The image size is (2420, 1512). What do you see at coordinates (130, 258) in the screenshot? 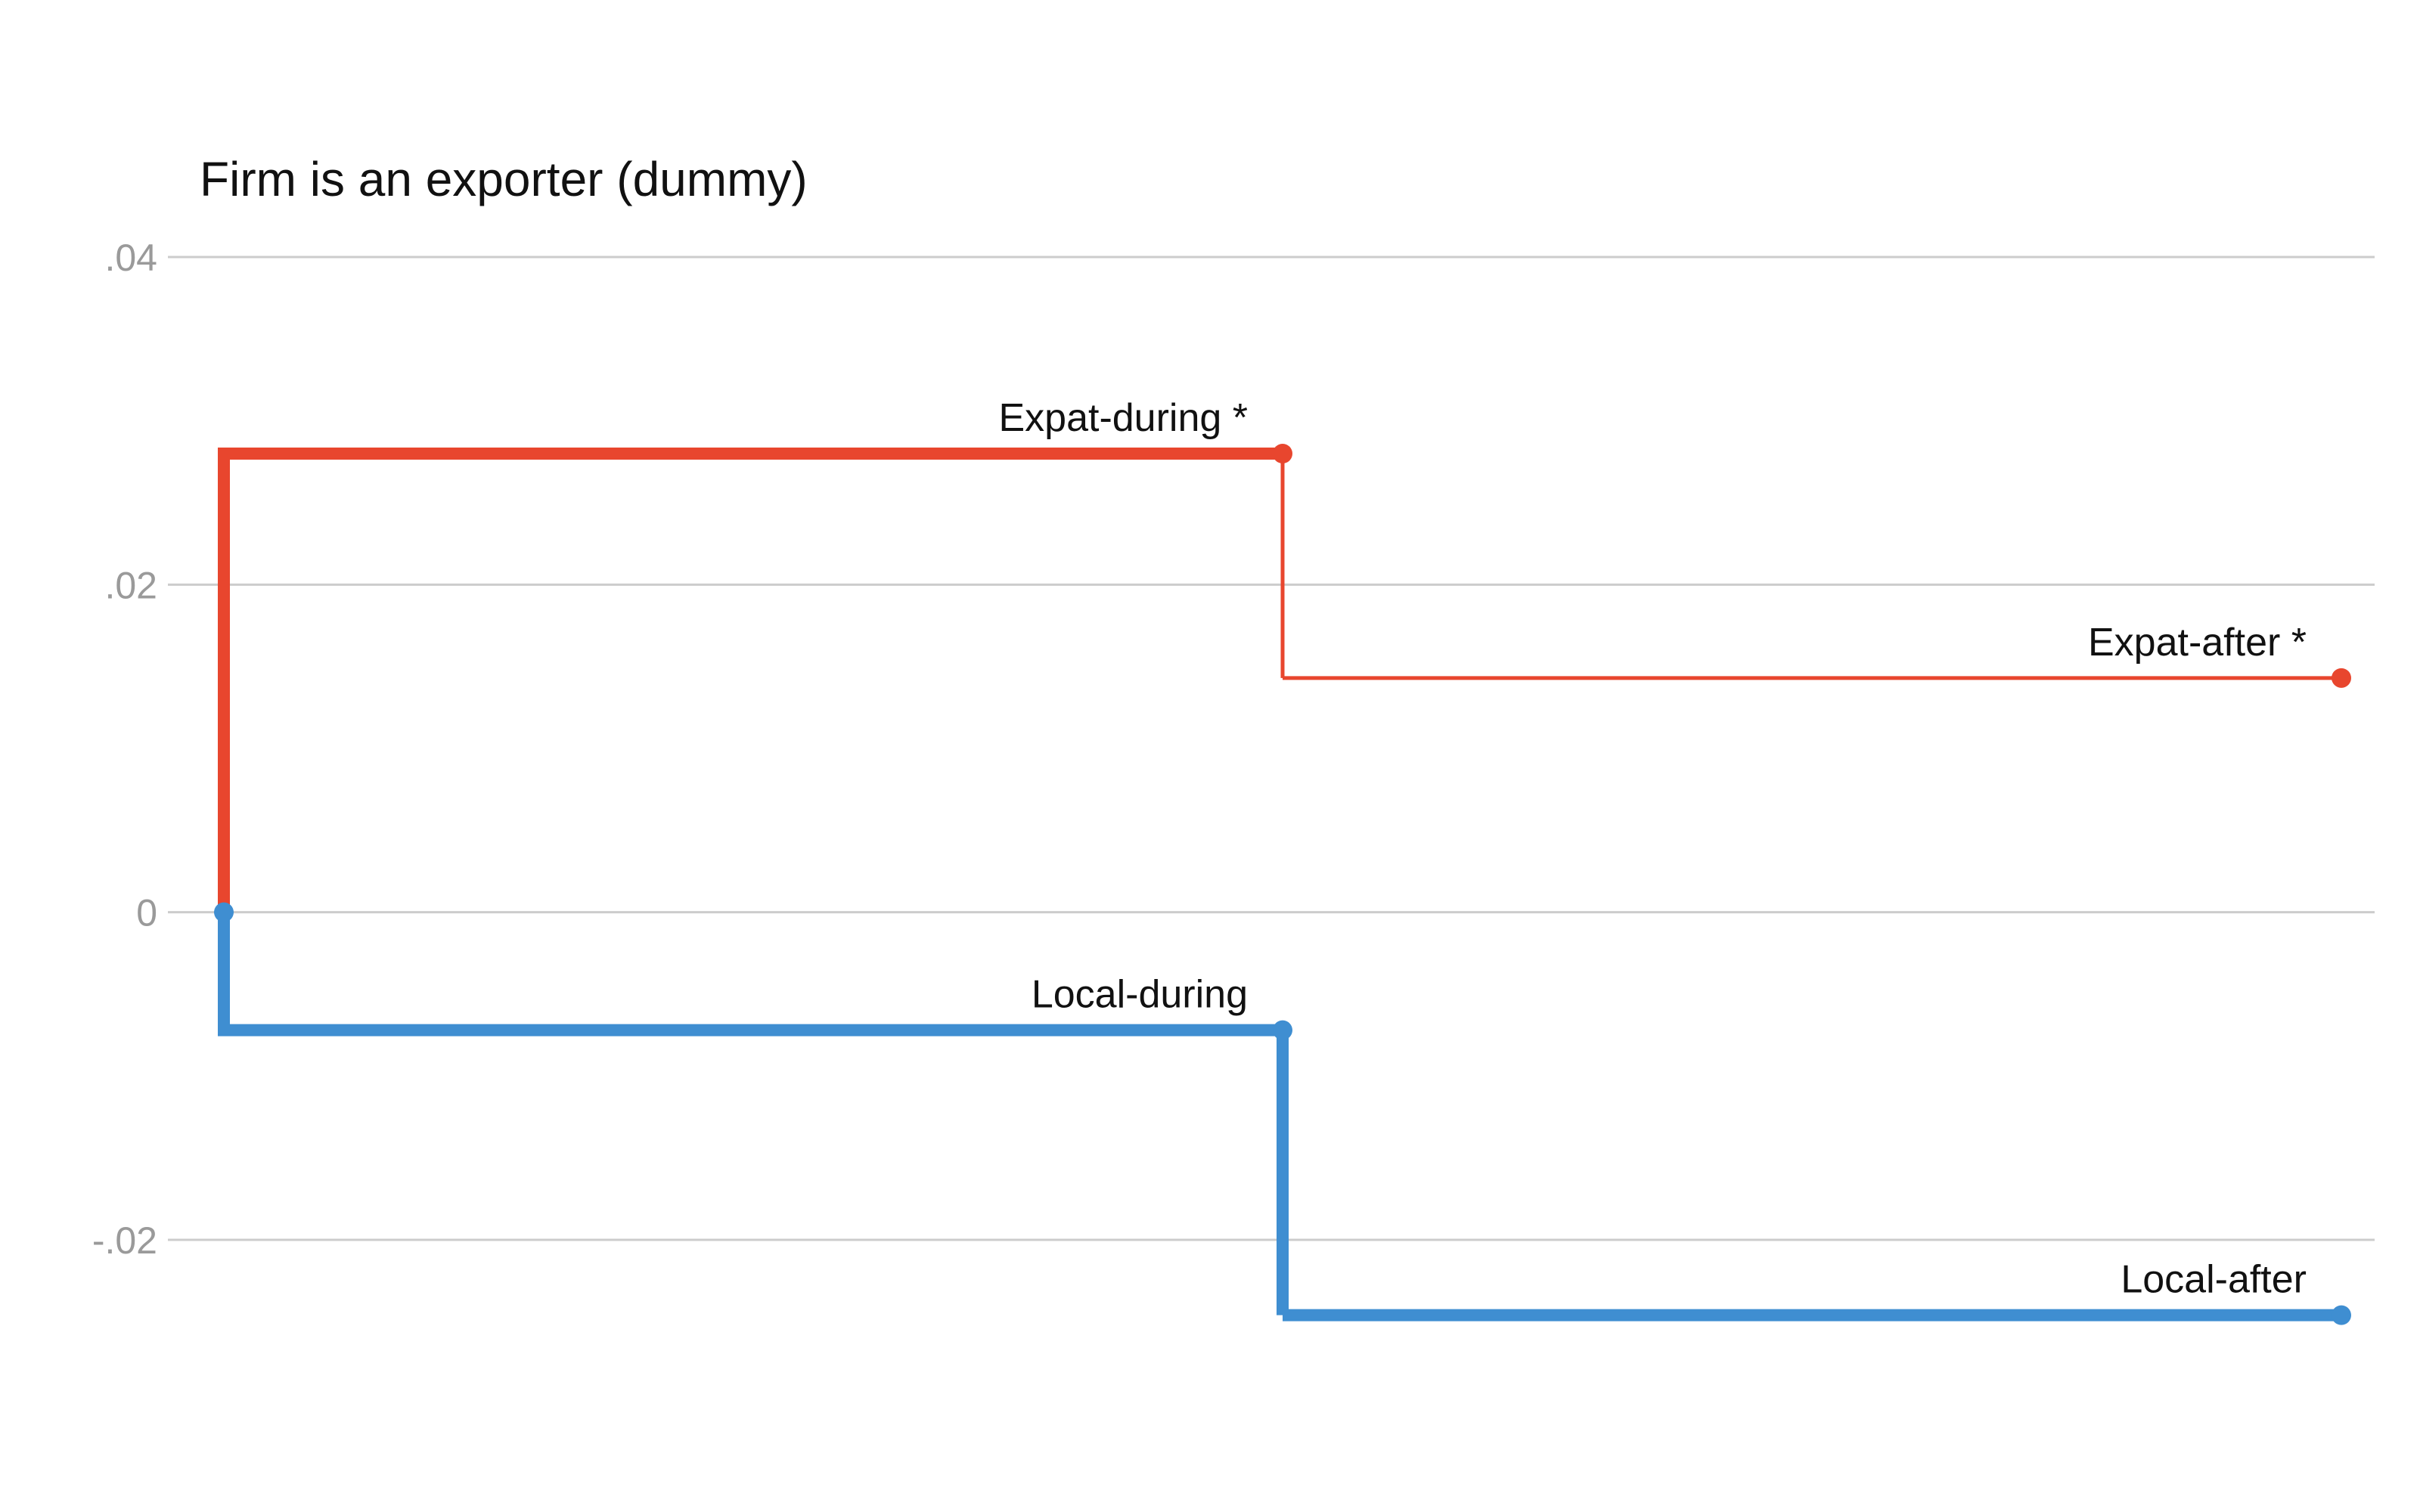
I see `y-tick-label: .04` at bounding box center [130, 258].